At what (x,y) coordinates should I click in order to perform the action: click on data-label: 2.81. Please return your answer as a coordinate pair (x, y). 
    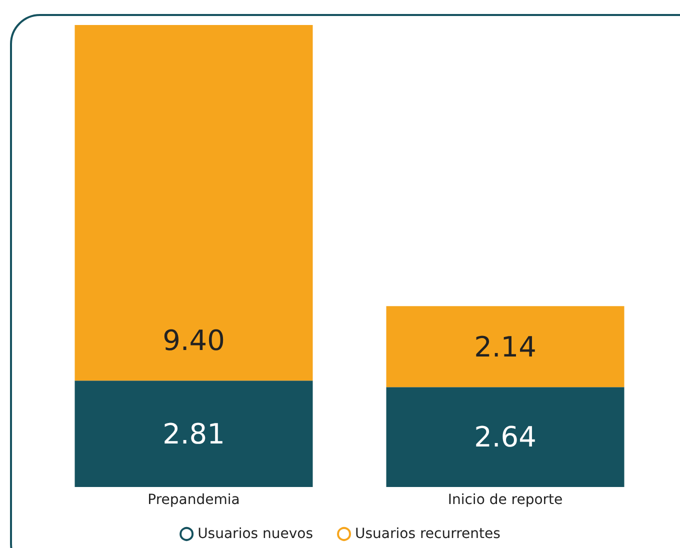
    Looking at the image, I should click on (193, 433).